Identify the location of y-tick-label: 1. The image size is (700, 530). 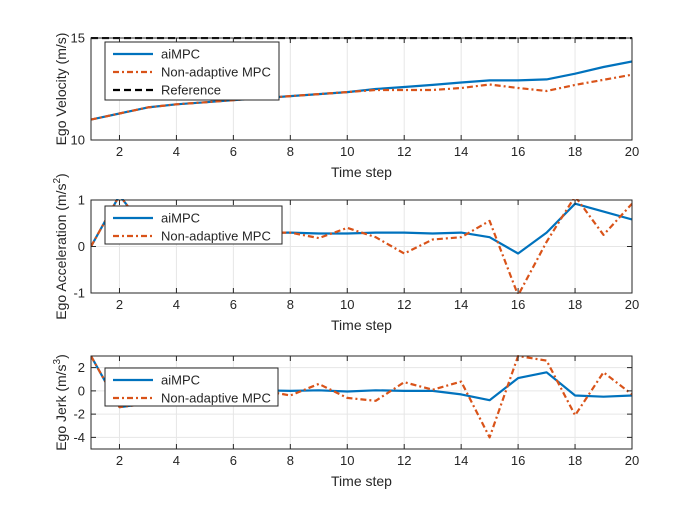
(81, 200).